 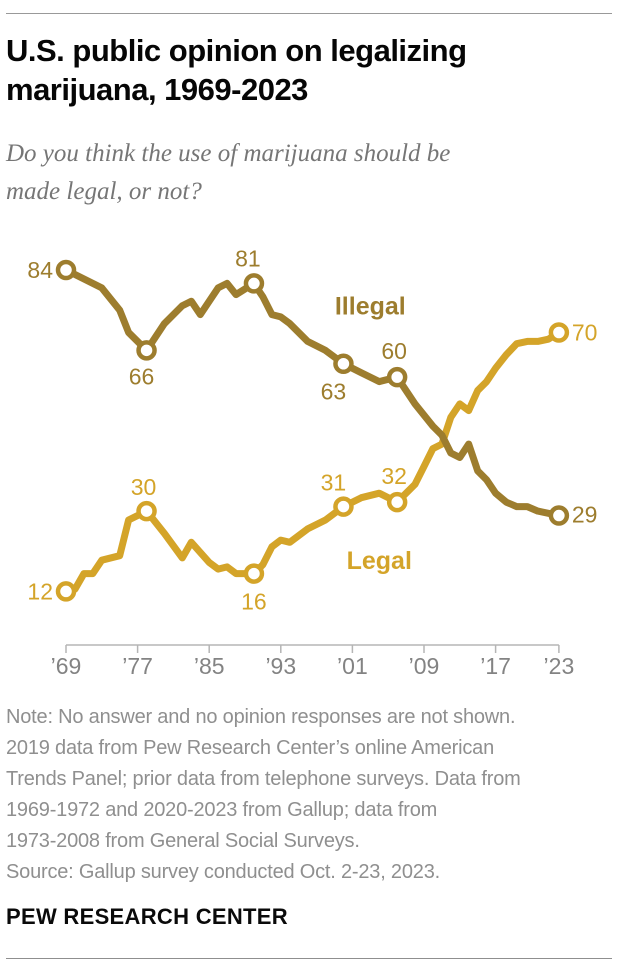 What do you see at coordinates (144, 487) in the screenshot?
I see `legal-point-label: 30` at bounding box center [144, 487].